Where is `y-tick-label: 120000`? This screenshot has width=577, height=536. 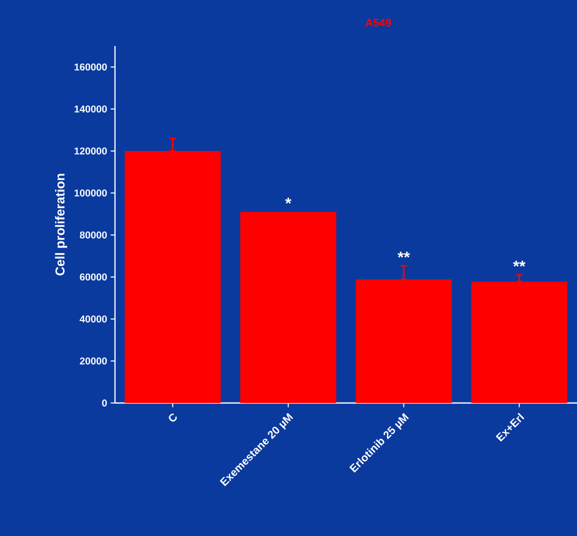
y-tick-label: 120000 is located at coordinates (90, 151).